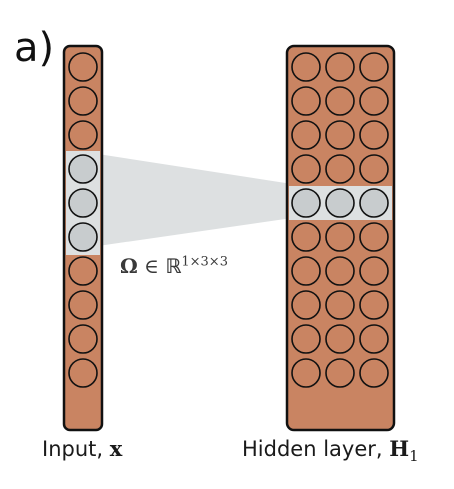  Describe the element at coordinates (195, 200) in the screenshot. I see `kernel-projection-wedge` at that location.